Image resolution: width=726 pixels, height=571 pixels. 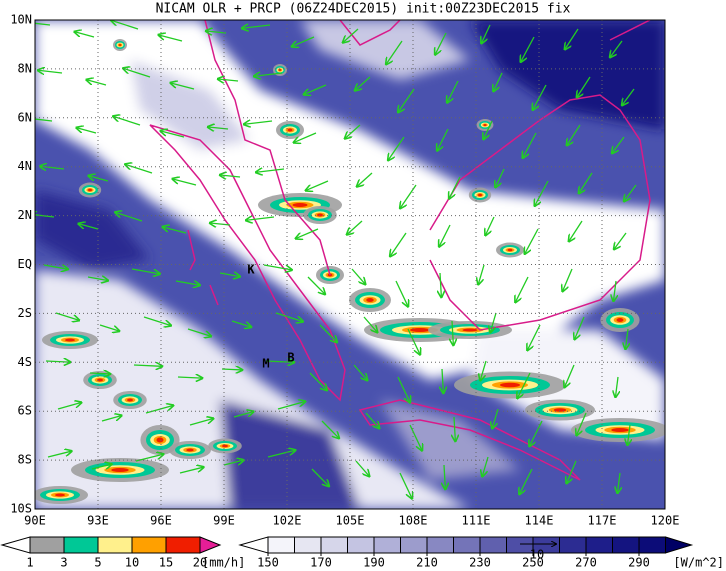 I want to click on olr-colorbar: 150 170 190 210 230 250 270 290 [W/m^2], so click(x=481, y=553).